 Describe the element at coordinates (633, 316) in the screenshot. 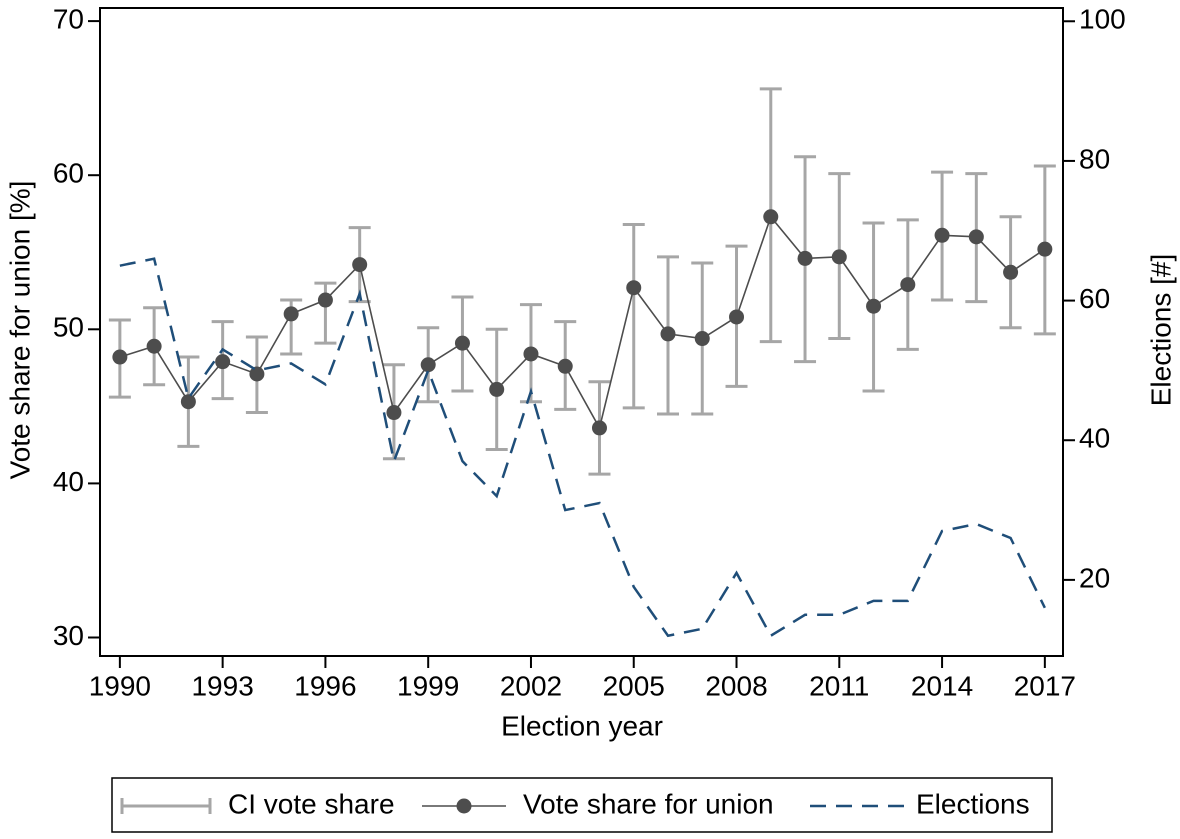

I see `error-bar` at that location.